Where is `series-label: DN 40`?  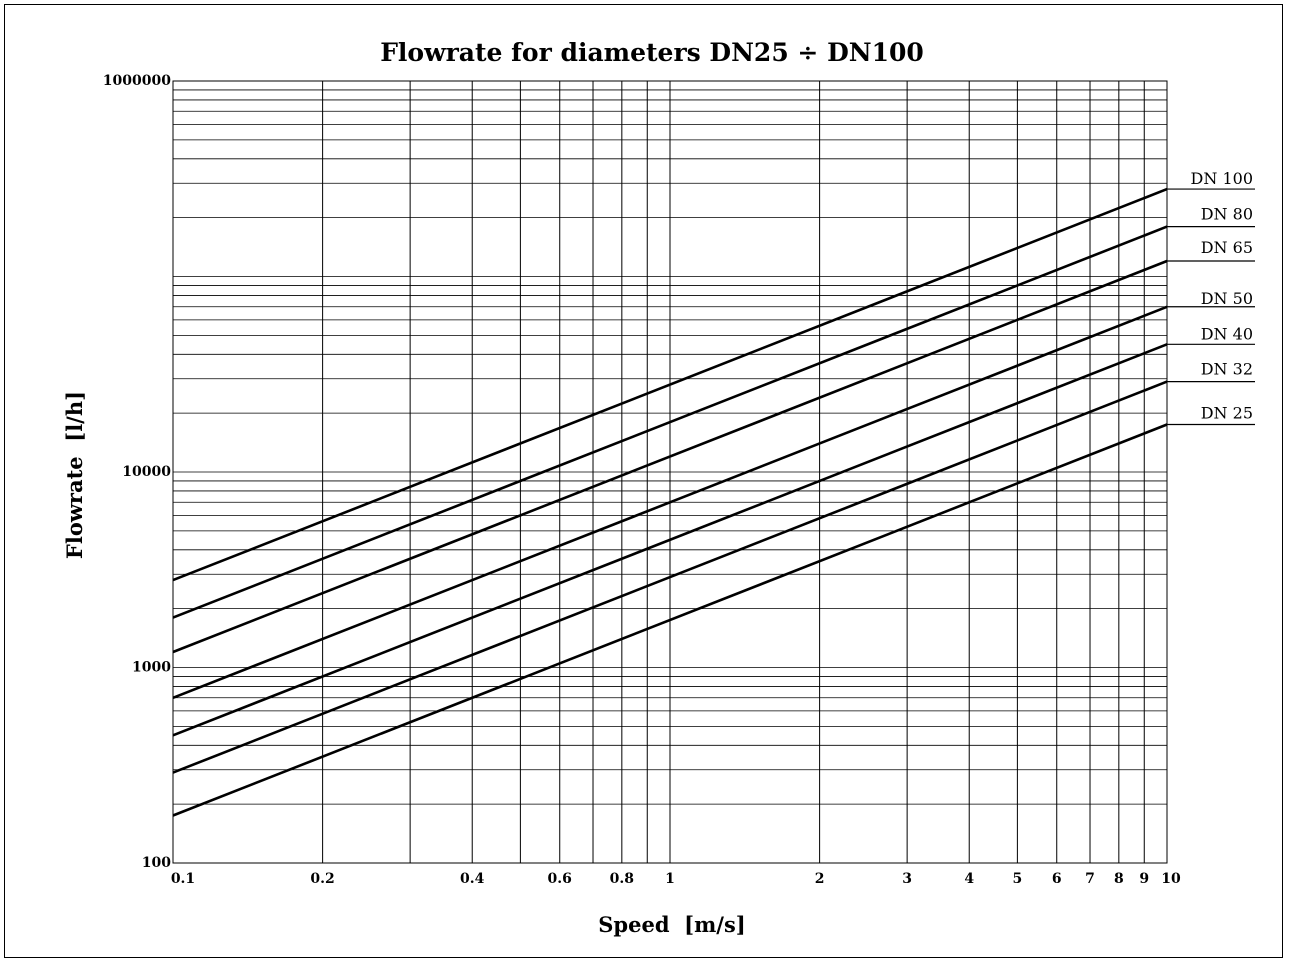 series-label: DN 40 is located at coordinates (1227, 333).